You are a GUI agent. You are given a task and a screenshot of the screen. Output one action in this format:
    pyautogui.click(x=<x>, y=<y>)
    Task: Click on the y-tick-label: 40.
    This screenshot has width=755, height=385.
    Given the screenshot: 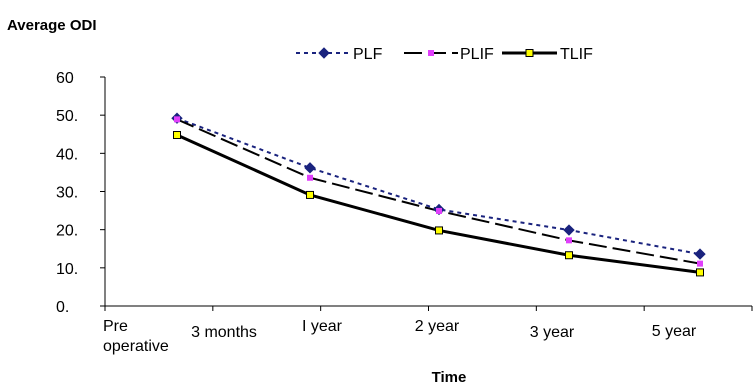 What is the action you would take?
    pyautogui.click(x=67, y=154)
    